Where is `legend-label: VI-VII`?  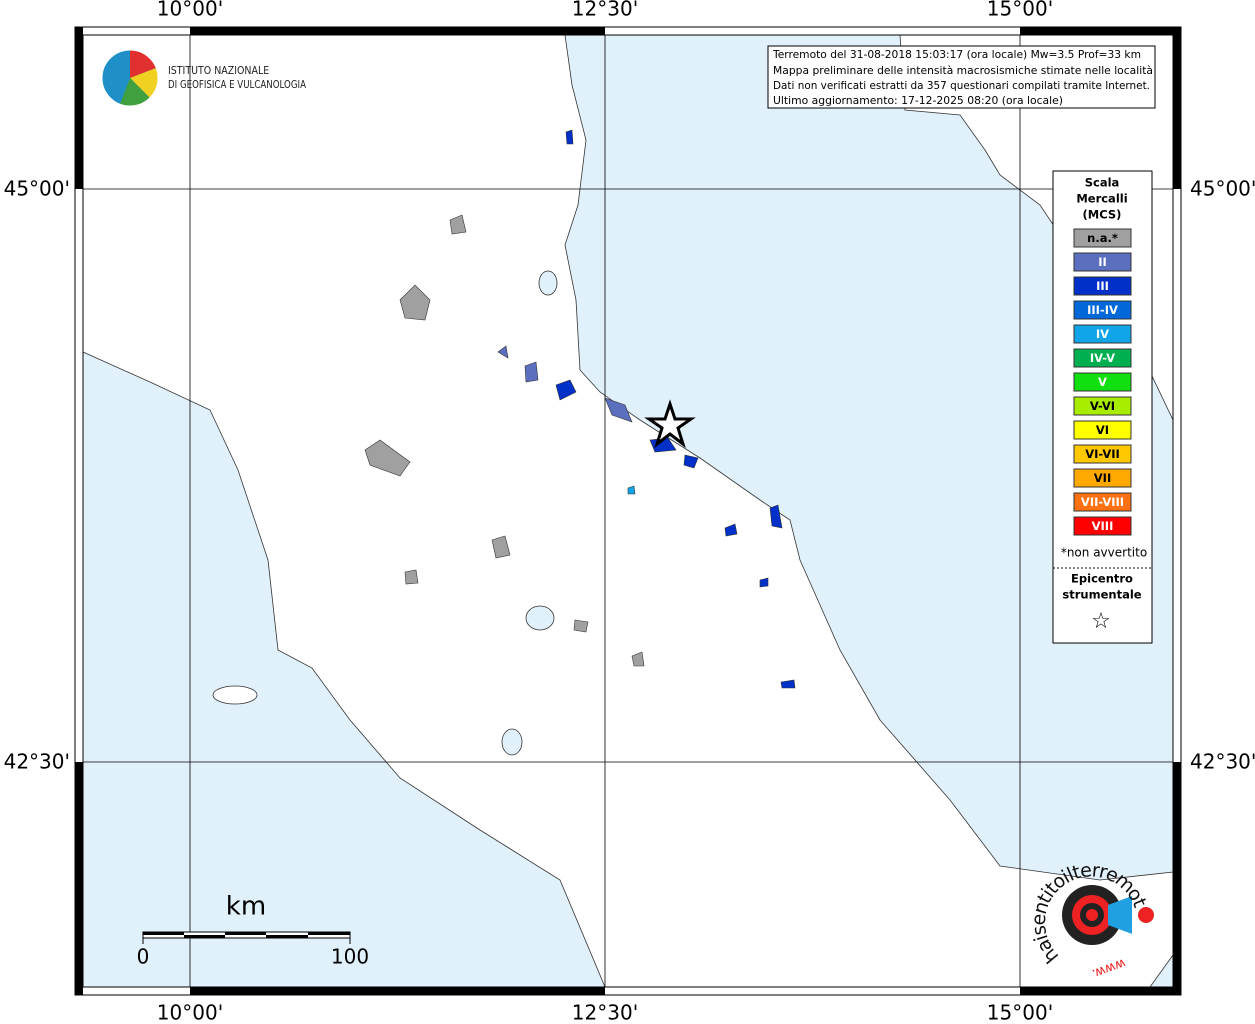
legend-label: VI-VII is located at coordinates (1102, 454).